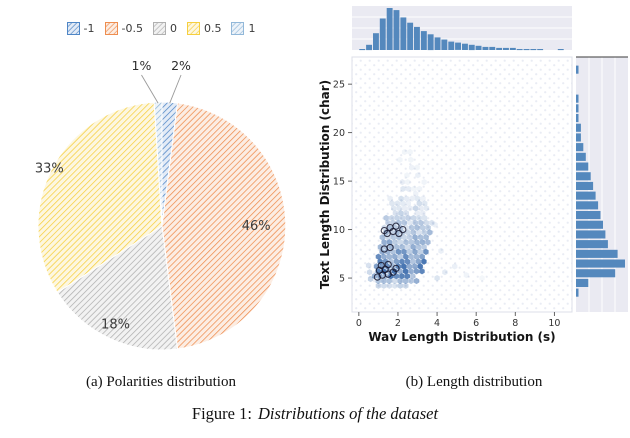  What do you see at coordinates (474, 382) in the screenshot?
I see `subcaption-b: (b) Length distribution` at bounding box center [474, 382].